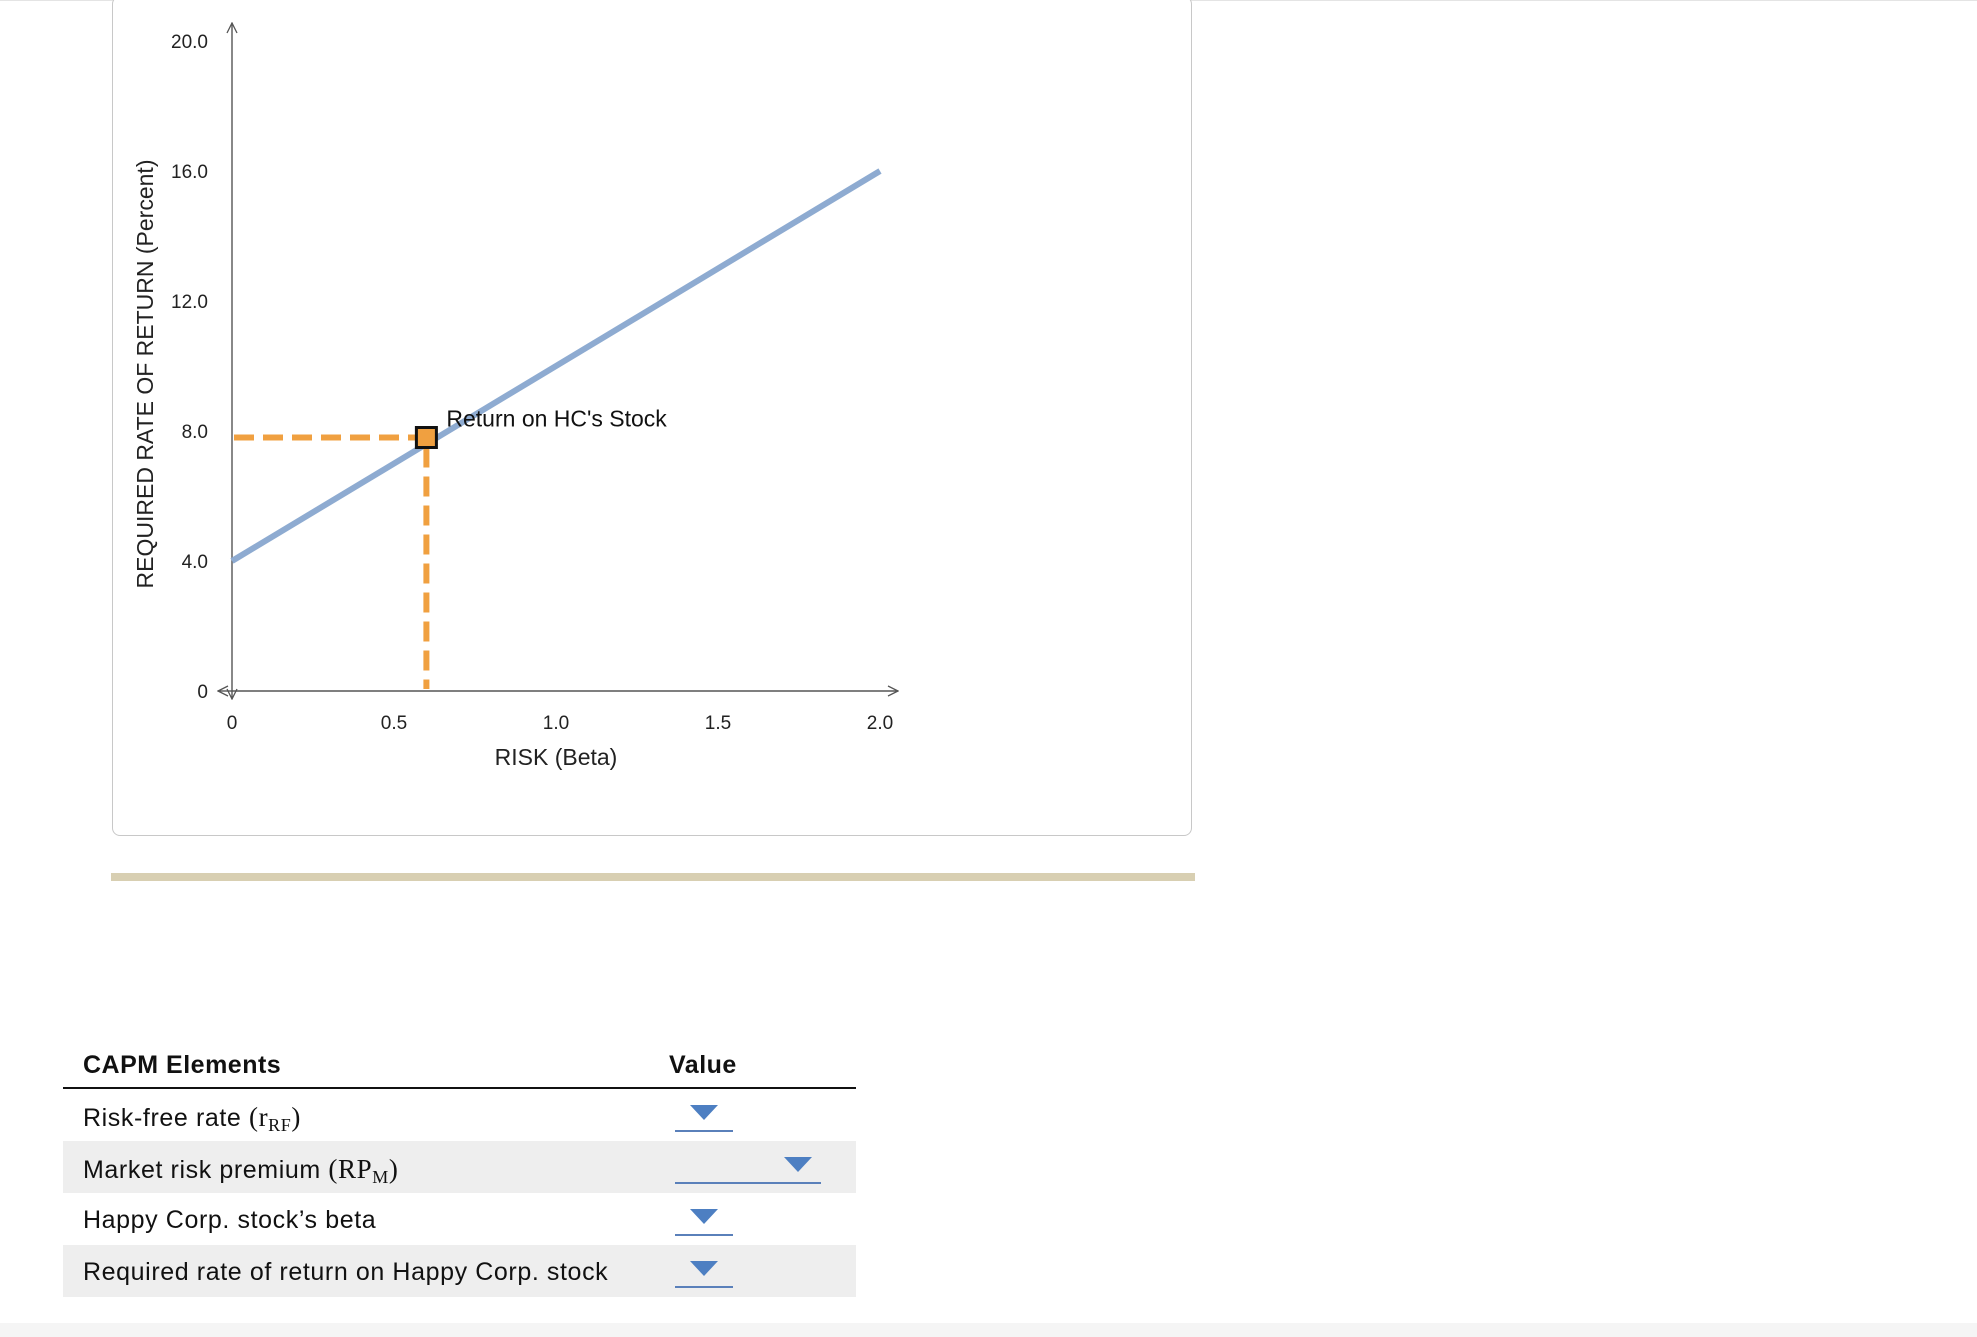 This screenshot has width=1977, height=1337. What do you see at coordinates (202, 1170) in the screenshot?
I see `market-risk-premium-text: Market risk premium` at bounding box center [202, 1170].